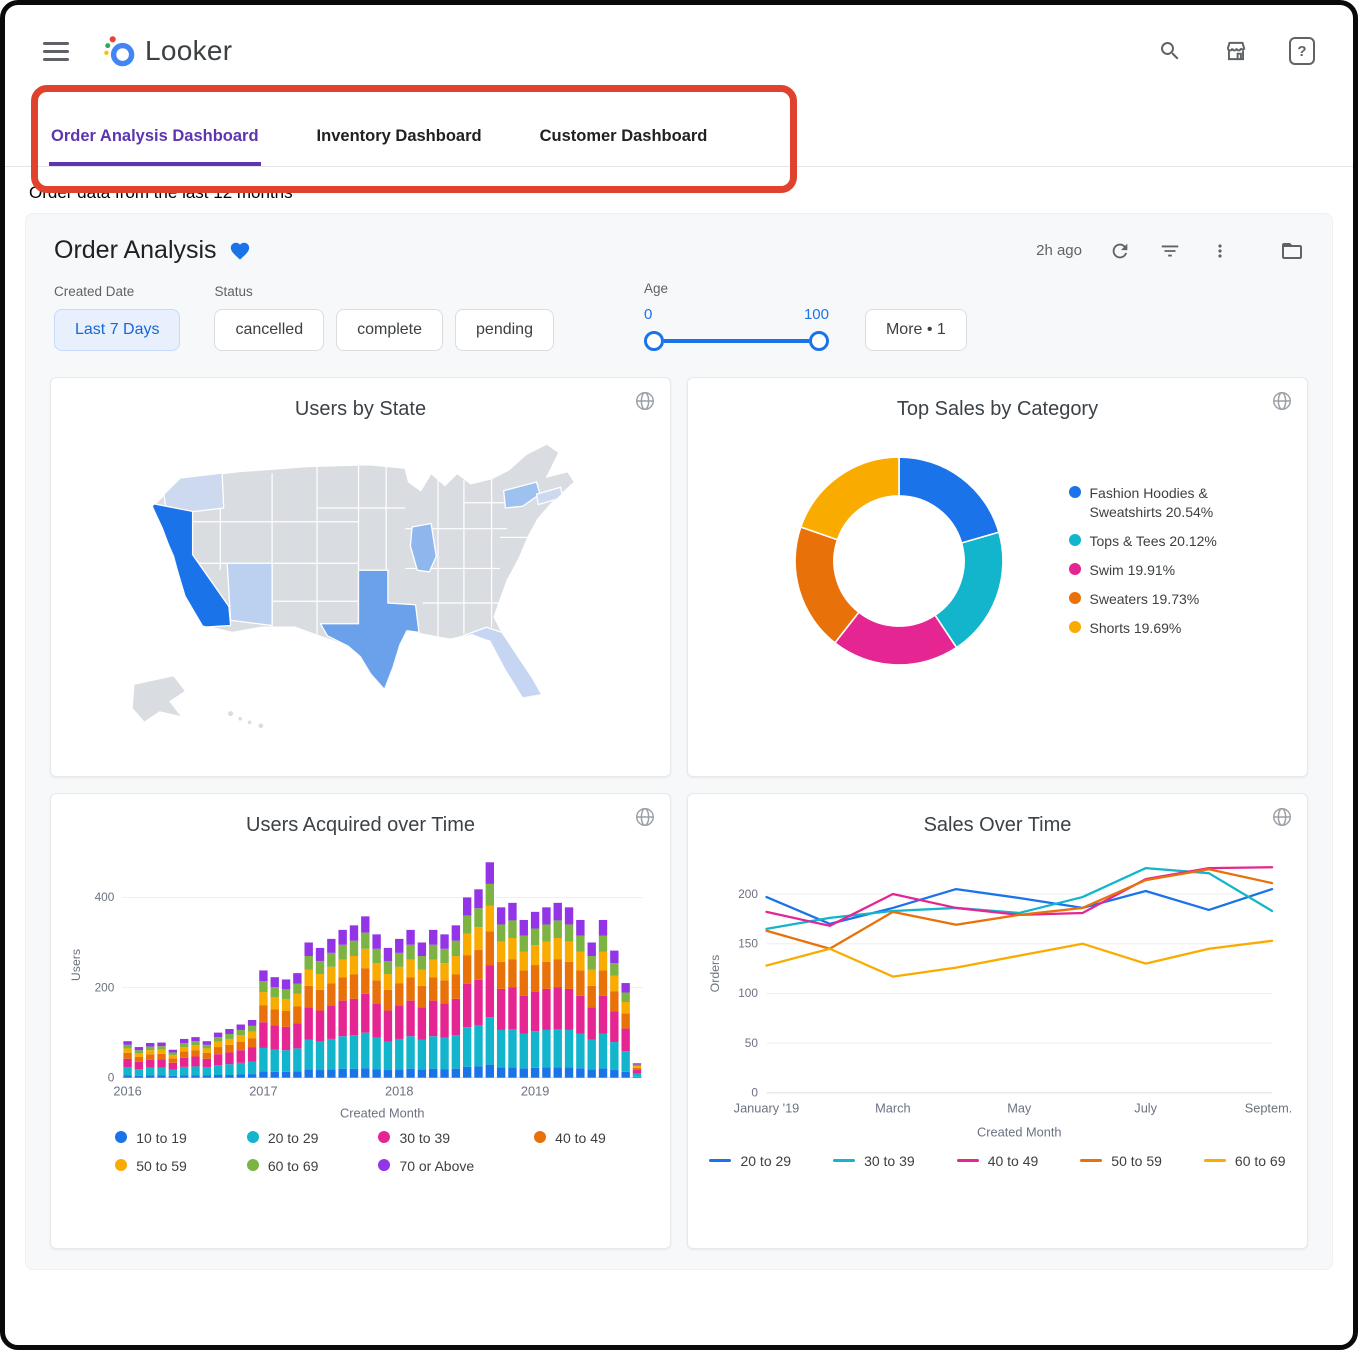 The height and width of the screenshot is (1350, 1358). What do you see at coordinates (161, 192) in the screenshot?
I see `page-subtitle: Order data from the last 12 months` at bounding box center [161, 192].